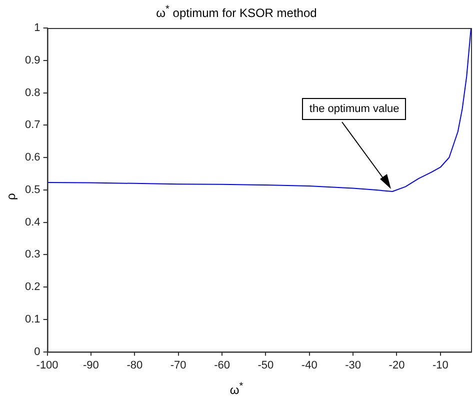 This screenshot has height=401, width=473. What do you see at coordinates (236, 389) in the screenshot?
I see `x-axis-title: ω$^{*}$` at bounding box center [236, 389].